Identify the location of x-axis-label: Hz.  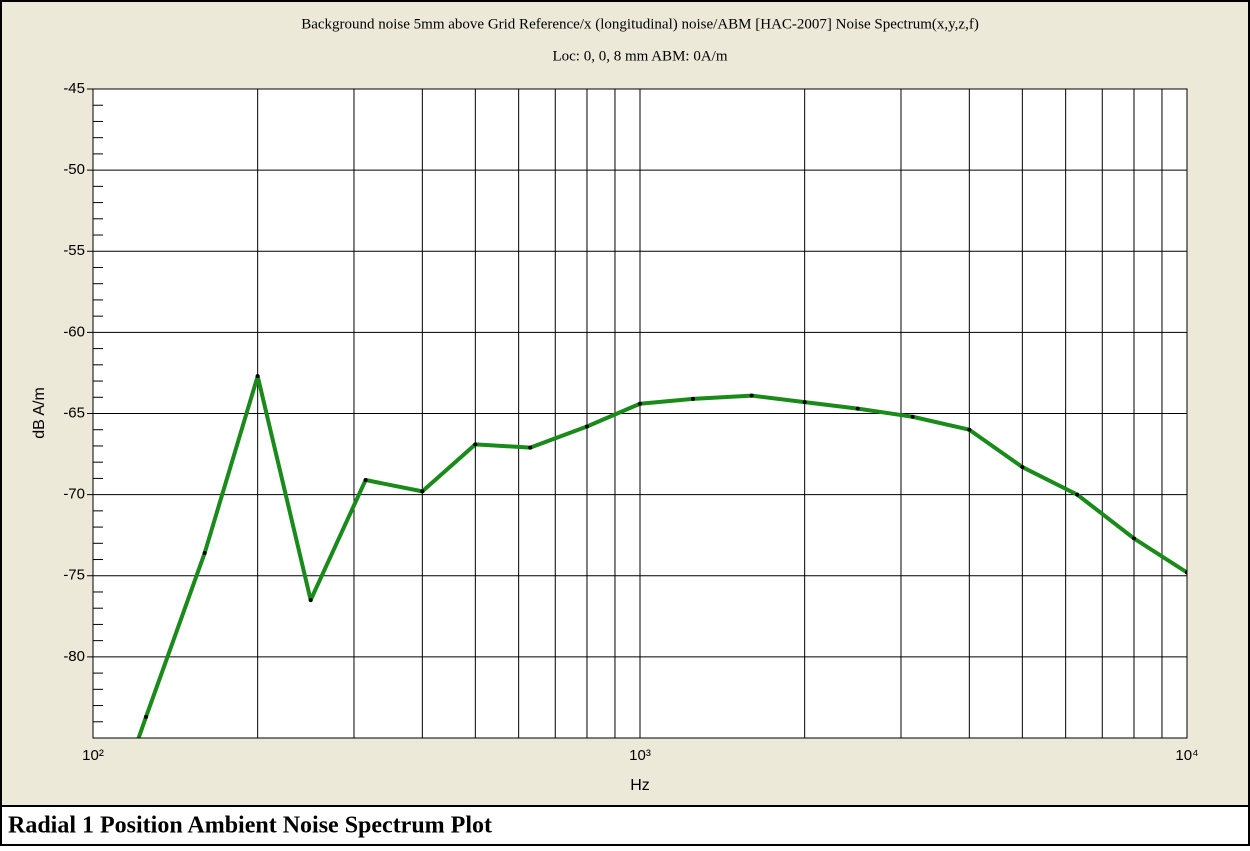
(640, 785).